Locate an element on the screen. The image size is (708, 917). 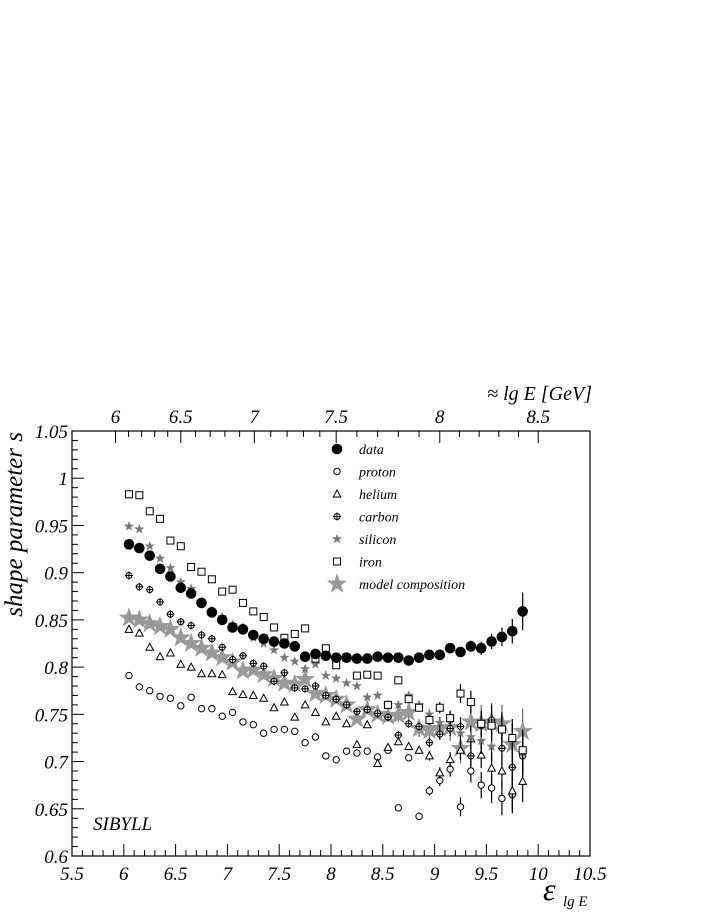
y-tick-label: 0.7 is located at coordinates (56, 763).